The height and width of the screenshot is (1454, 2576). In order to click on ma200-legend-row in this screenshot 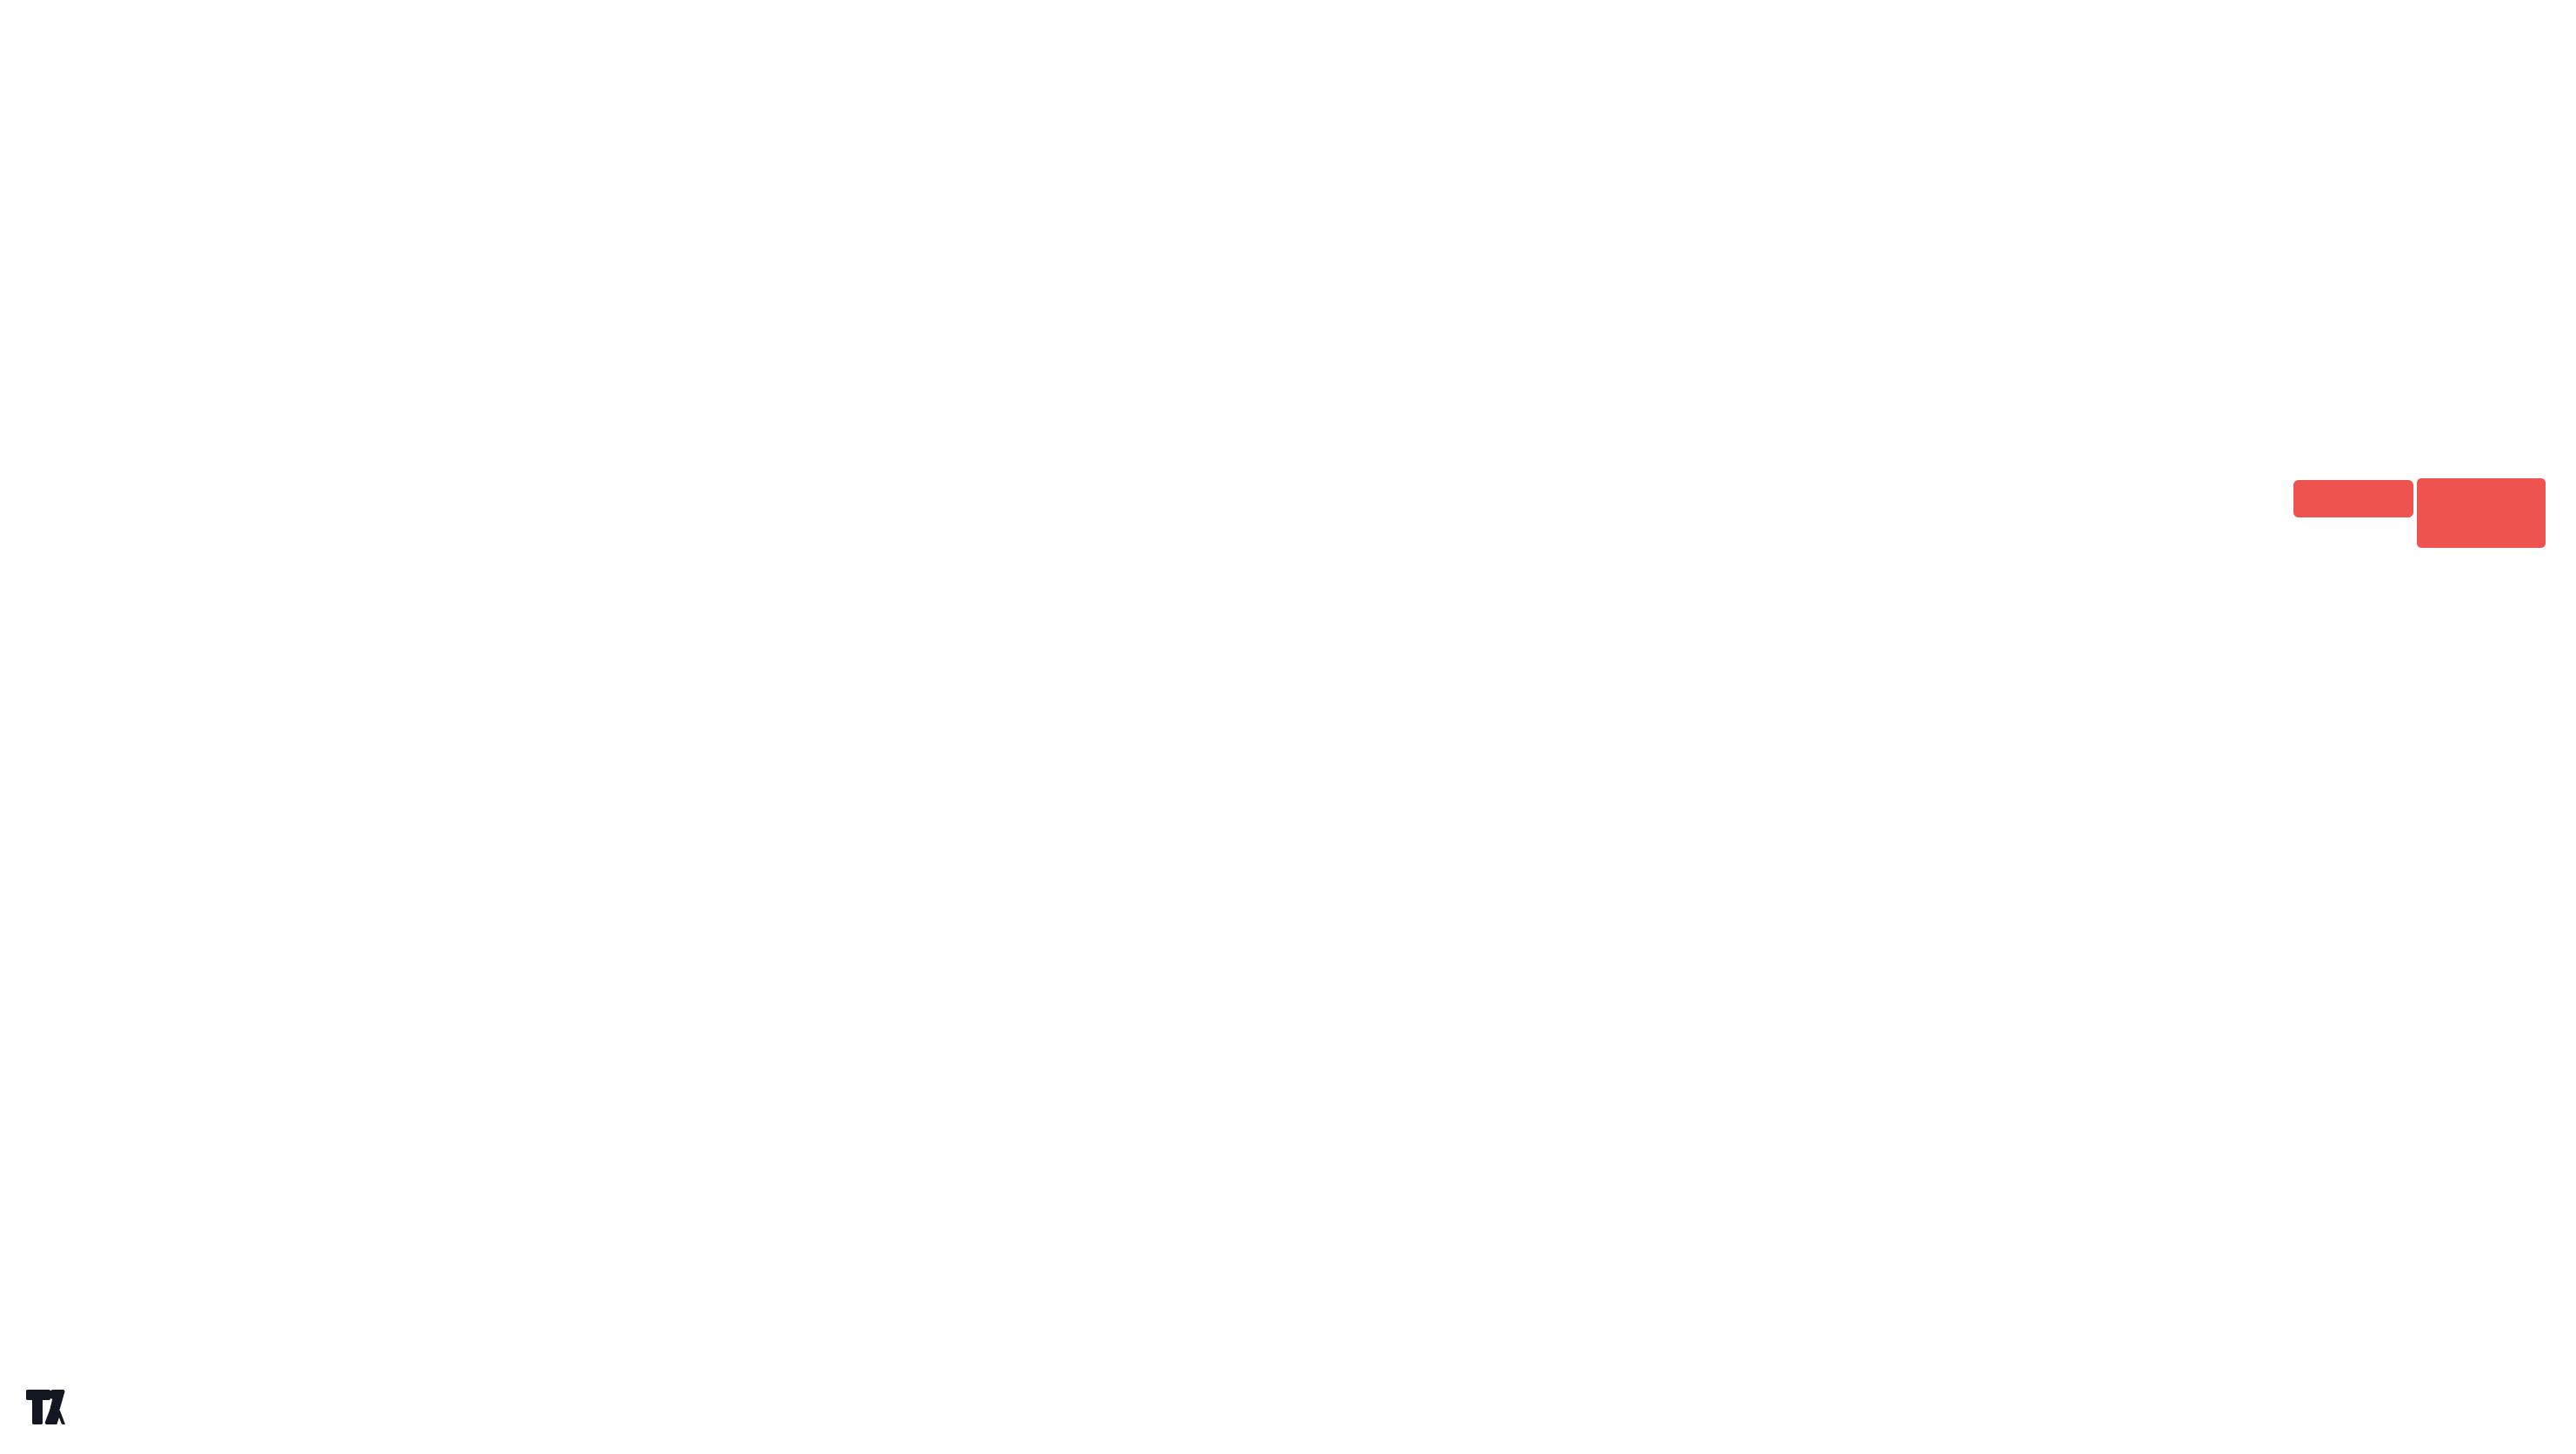, I will do `click(47, 167)`.